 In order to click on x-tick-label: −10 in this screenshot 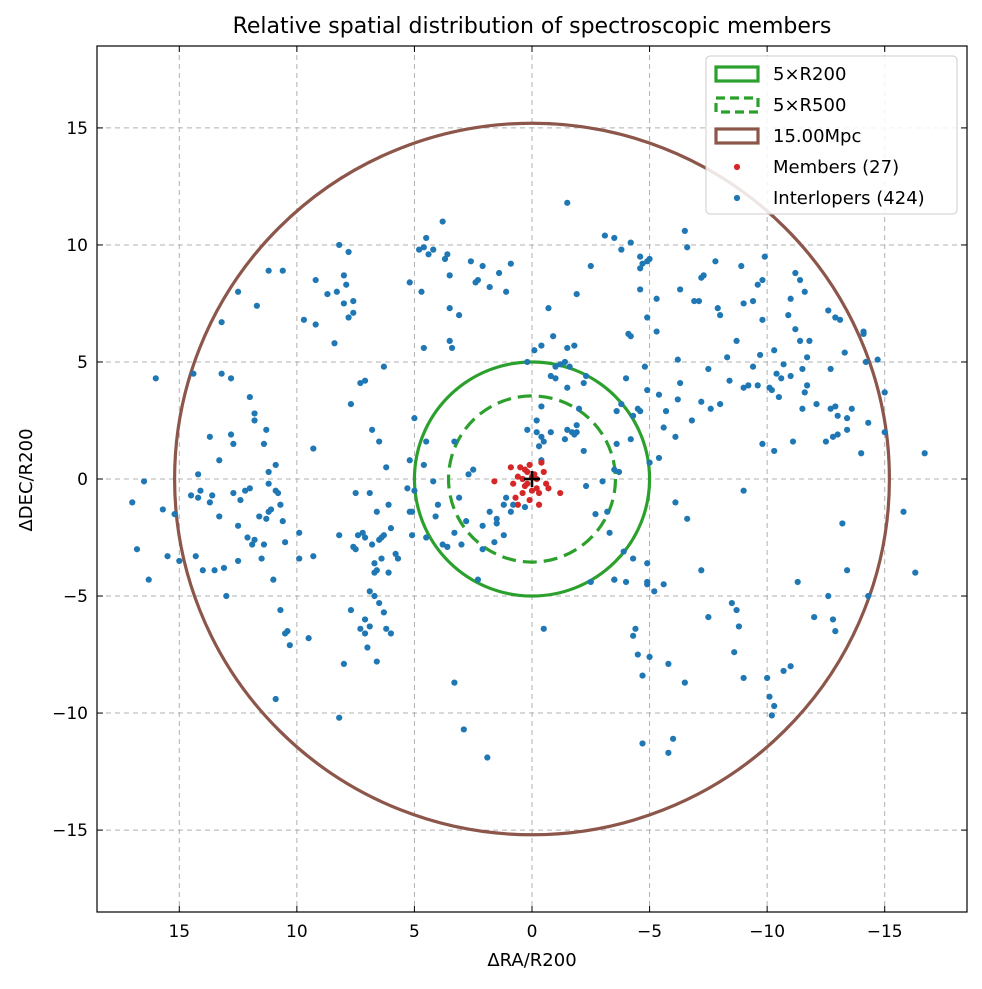, I will do `click(767, 932)`.